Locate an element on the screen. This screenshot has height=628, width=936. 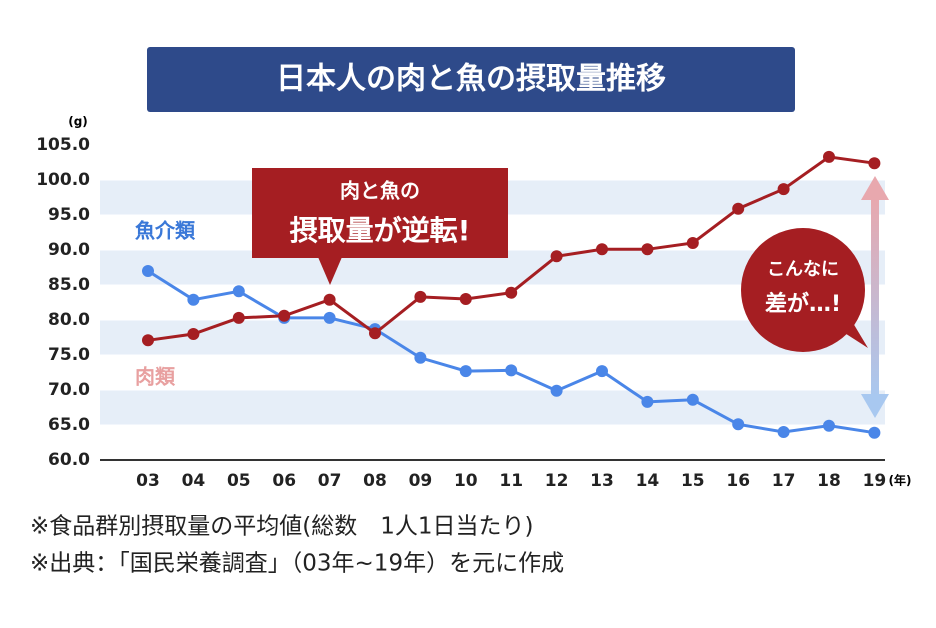
gap-arrow is located at coordinates (875, 297).